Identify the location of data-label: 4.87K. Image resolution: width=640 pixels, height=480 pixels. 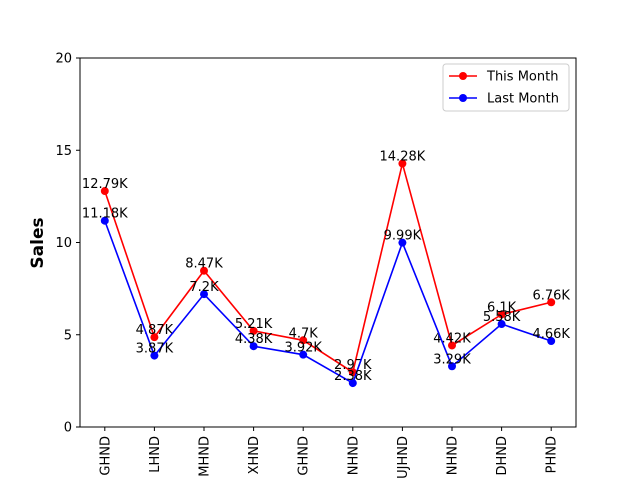
(155, 330).